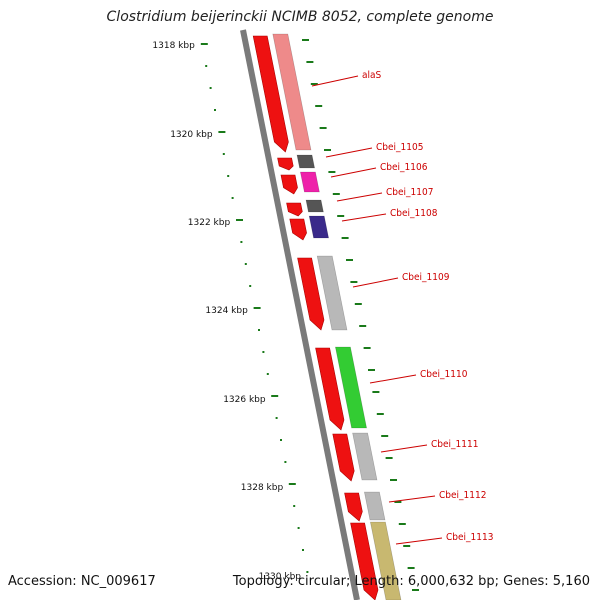 The height and width of the screenshot is (600, 600). Describe the element at coordinates (414, 213) in the screenshot. I see `gene-label-Cbei_1108: Cbei_1108` at that location.